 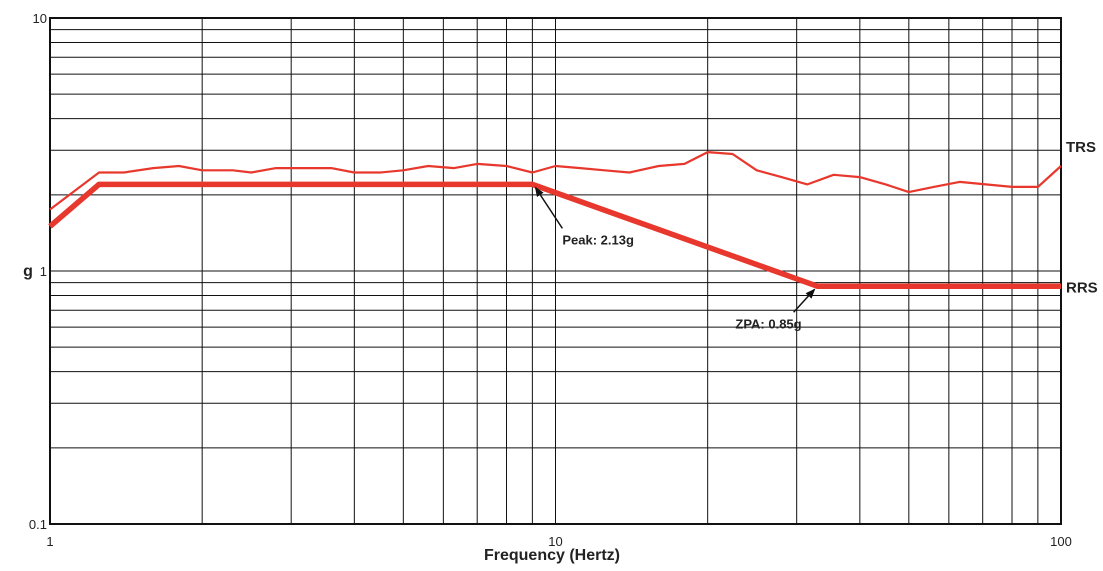 What do you see at coordinates (1061, 541) in the screenshot?
I see `x-tick-label: 100` at bounding box center [1061, 541].